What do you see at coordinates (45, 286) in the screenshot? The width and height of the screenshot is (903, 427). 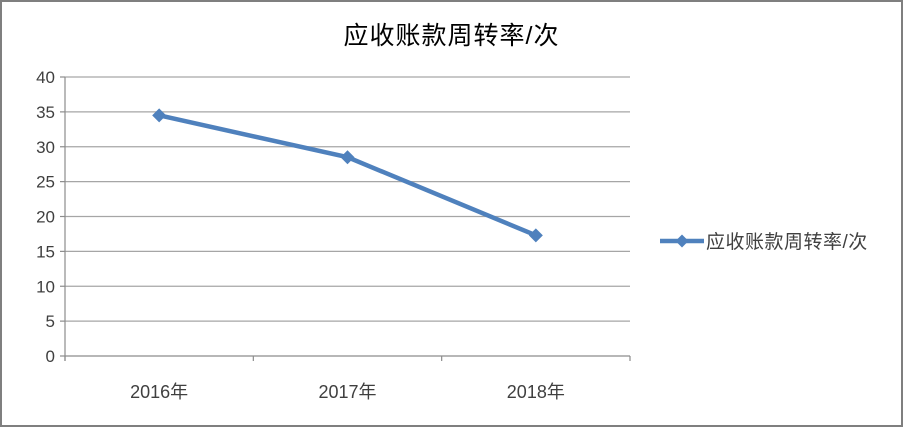 I see `y-axis-tick-label: 10` at bounding box center [45, 286].